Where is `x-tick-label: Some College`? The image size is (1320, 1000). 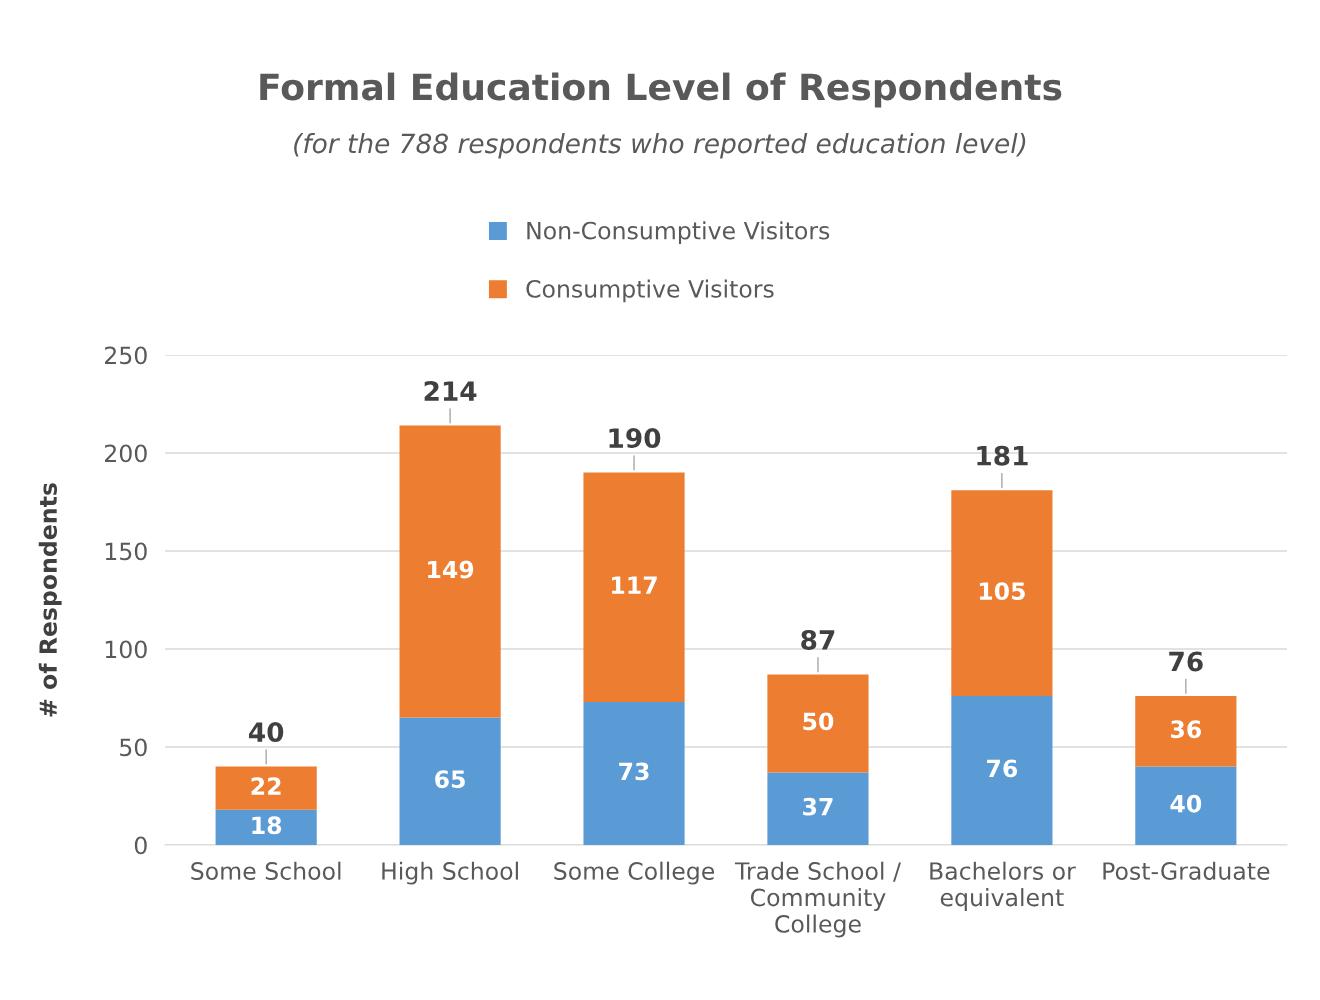 x-tick-label: Some College is located at coordinates (634, 873).